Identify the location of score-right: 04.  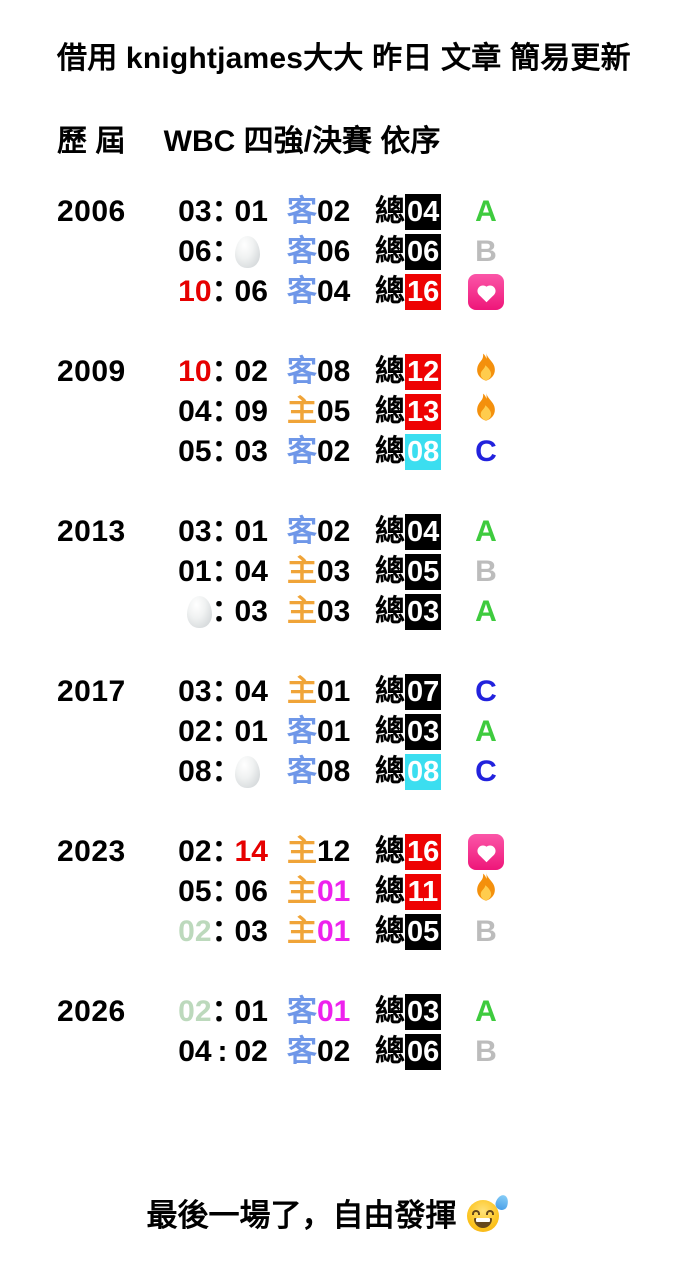
(251, 571).